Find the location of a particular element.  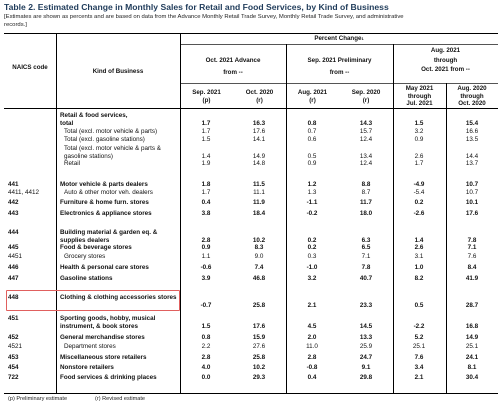

value-cell: 0.0 is located at coordinates (206, 377).